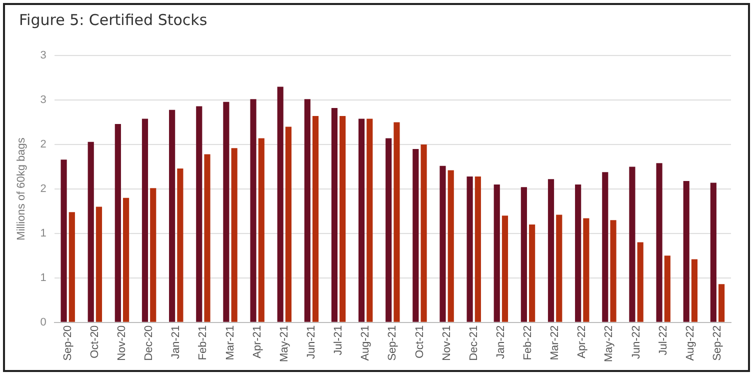 This screenshot has height=375, width=753. What do you see at coordinates (203, 342) in the screenshot?
I see `x-tick-label: Feb-21` at bounding box center [203, 342].